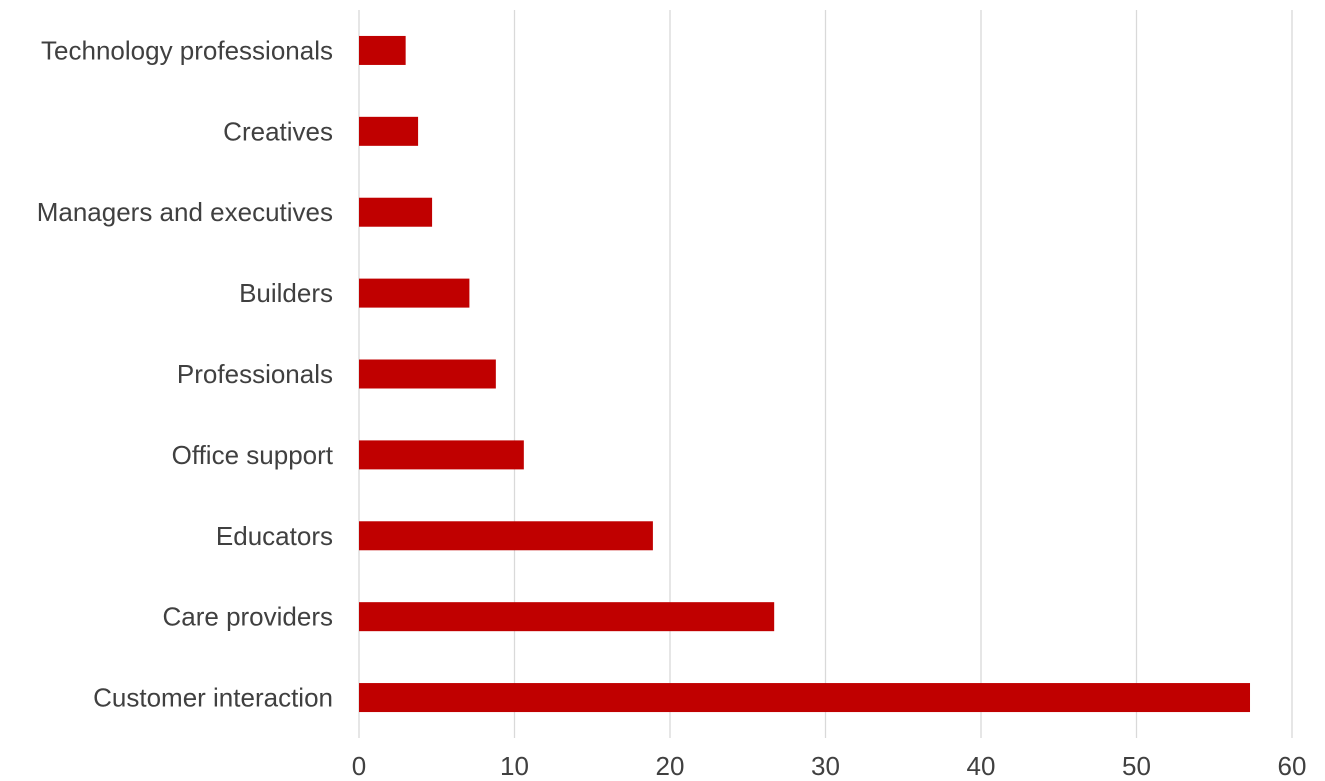  What do you see at coordinates (253, 455) in the screenshot?
I see `category-label: Office support` at bounding box center [253, 455].